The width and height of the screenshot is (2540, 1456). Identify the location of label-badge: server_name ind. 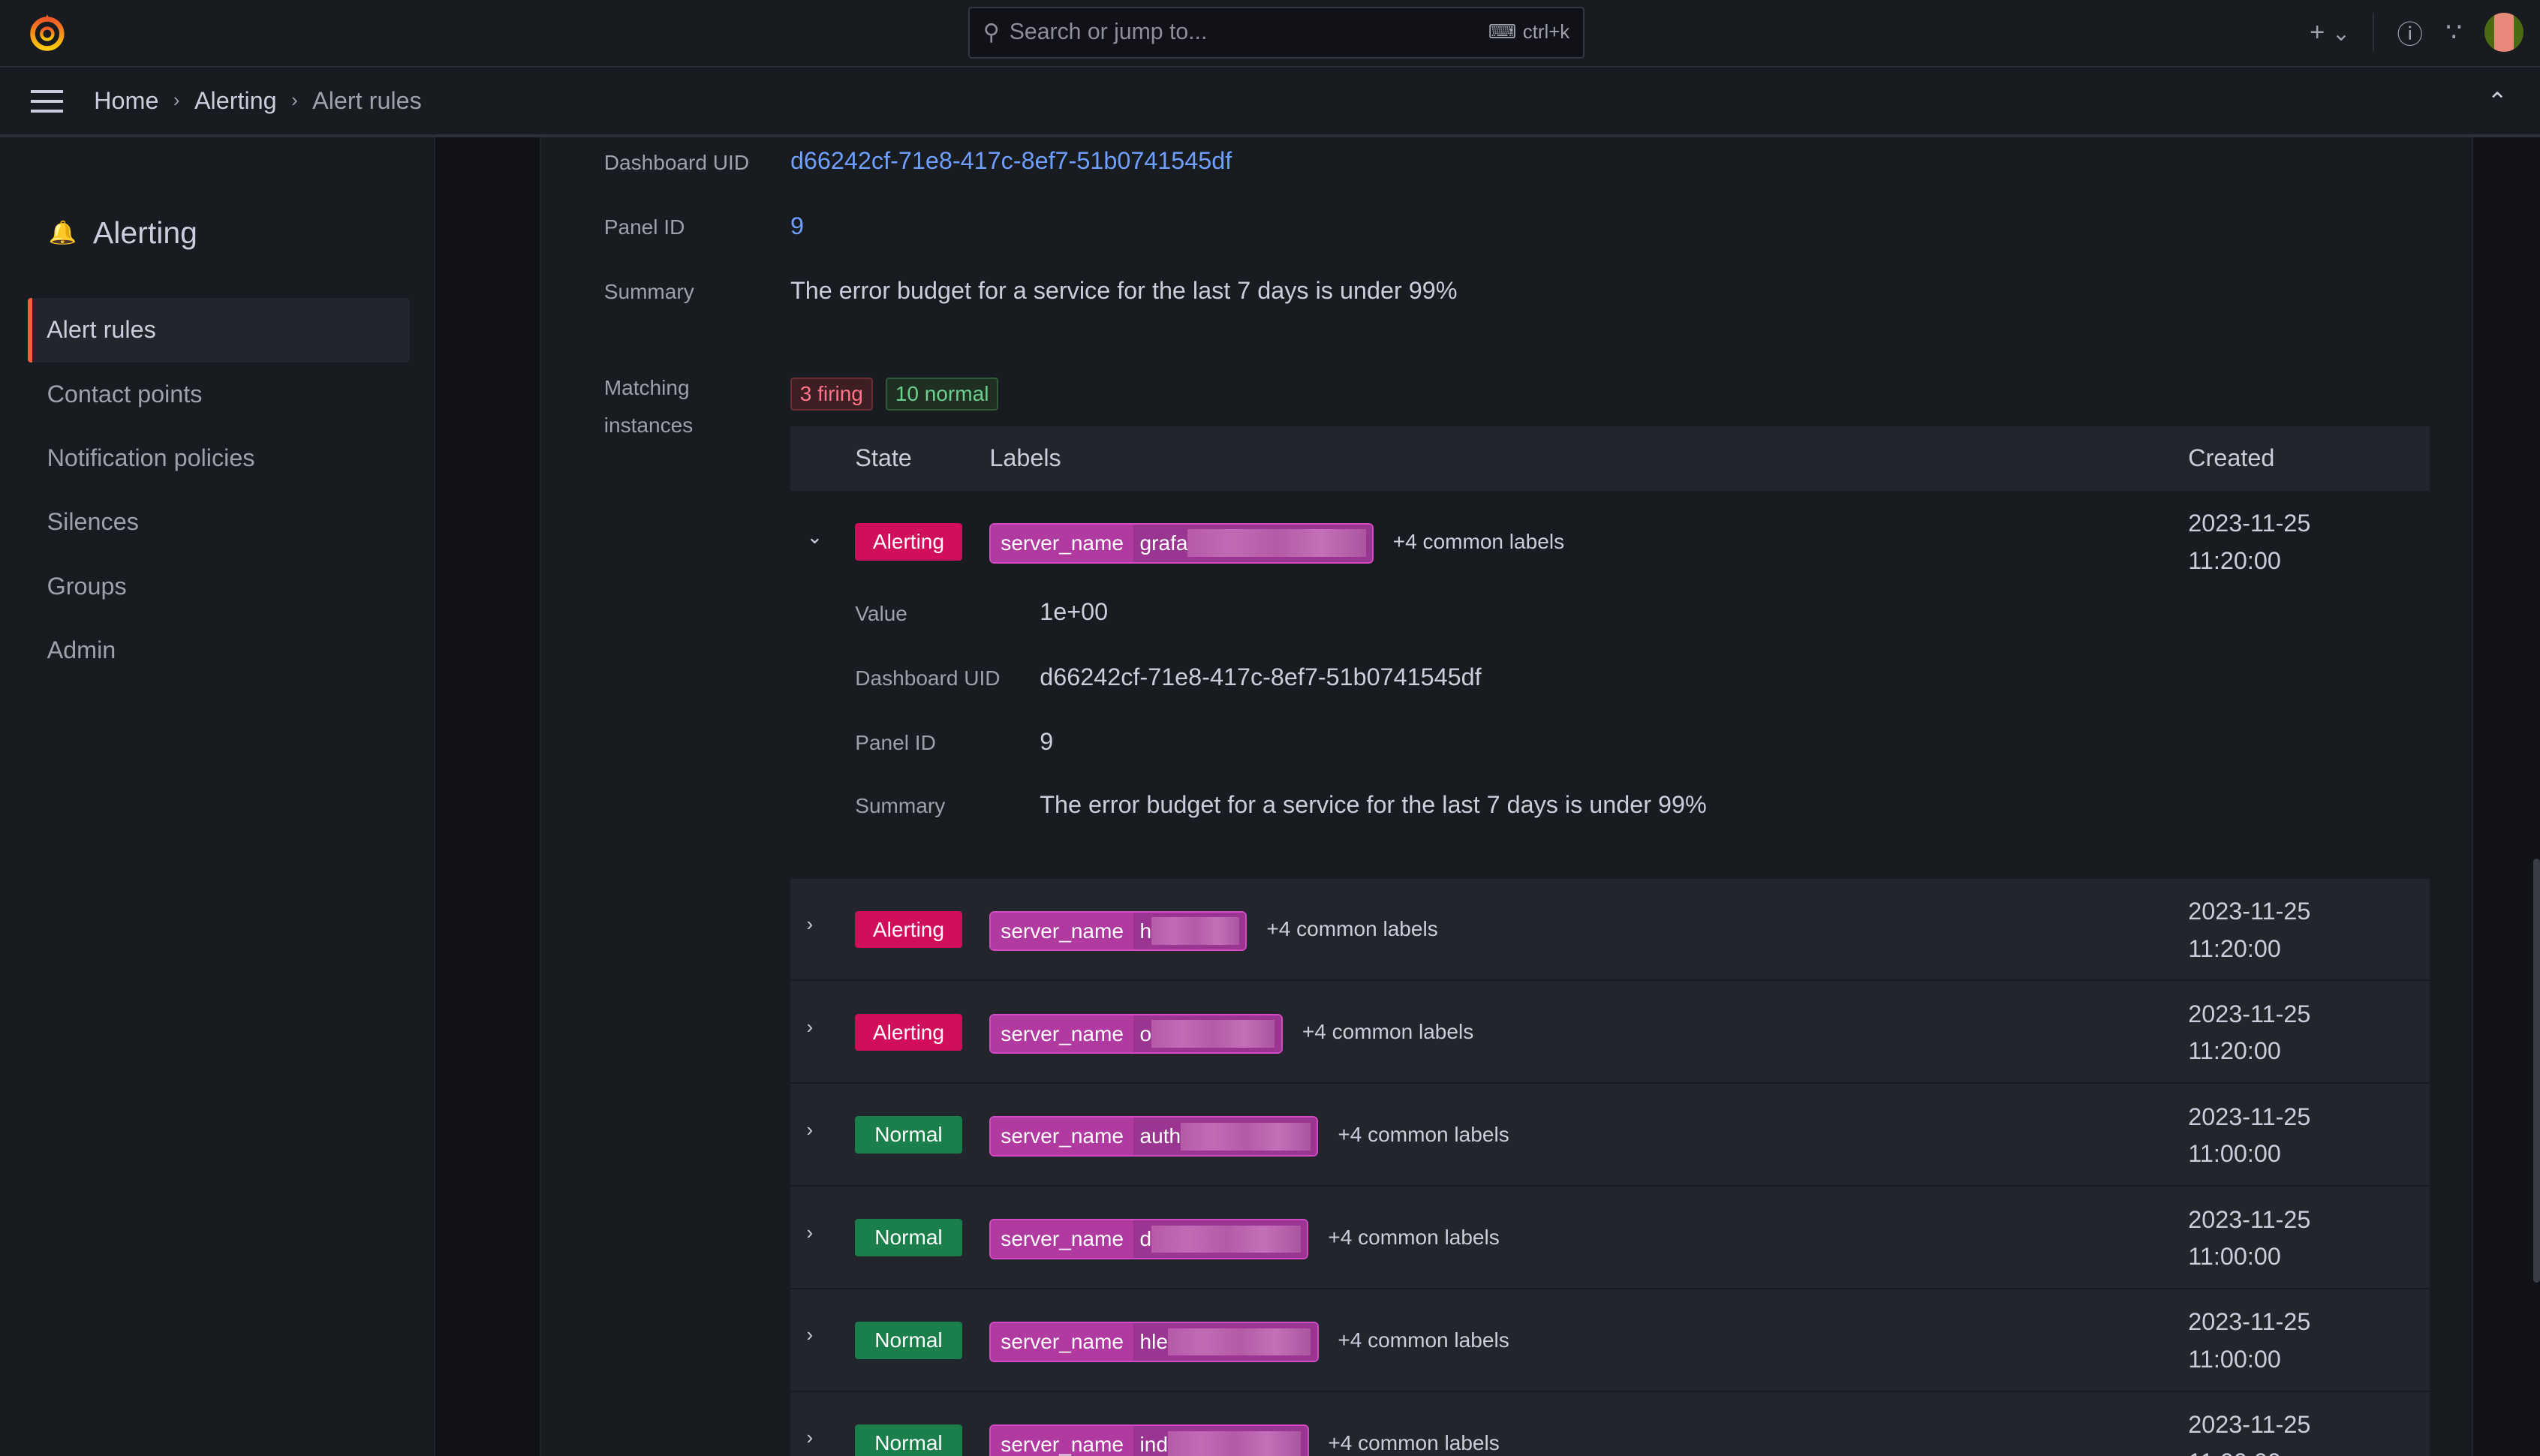
(1149, 1440).